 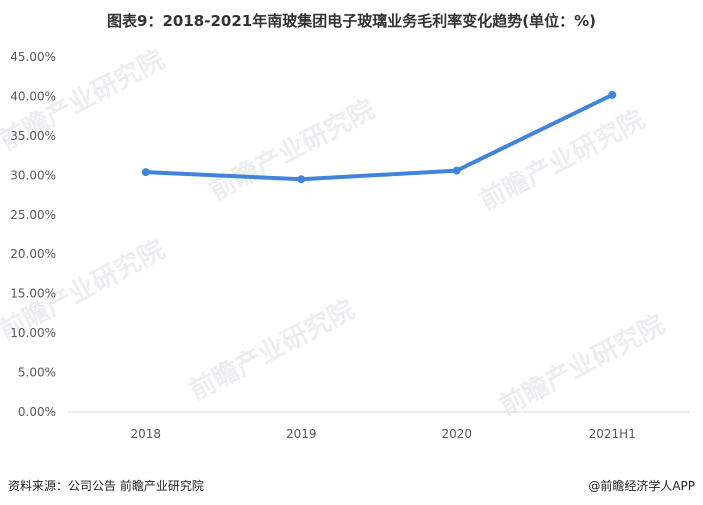 What do you see at coordinates (37, 373) in the screenshot?
I see `y-tick-label: 5.00%` at bounding box center [37, 373].